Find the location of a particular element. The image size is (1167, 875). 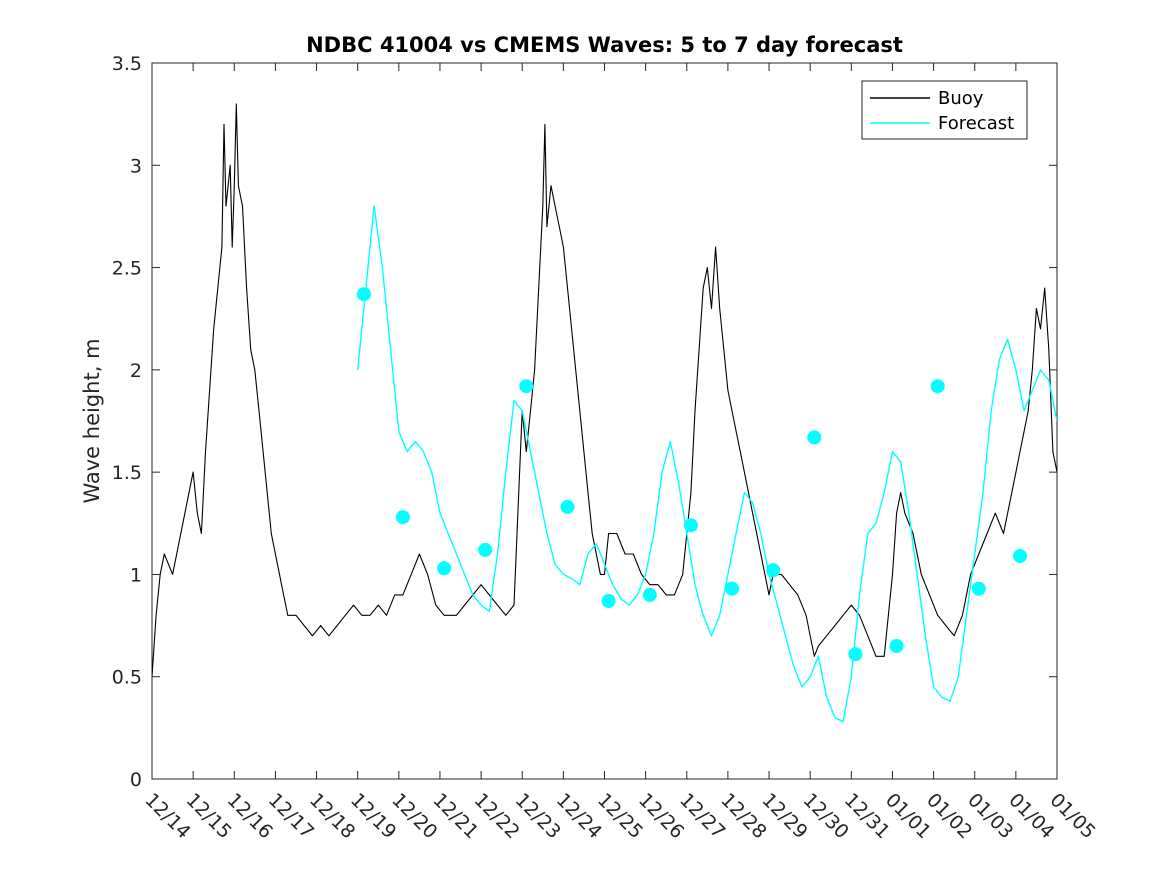

y-axis-label: Wave height, m is located at coordinates (92, 420).